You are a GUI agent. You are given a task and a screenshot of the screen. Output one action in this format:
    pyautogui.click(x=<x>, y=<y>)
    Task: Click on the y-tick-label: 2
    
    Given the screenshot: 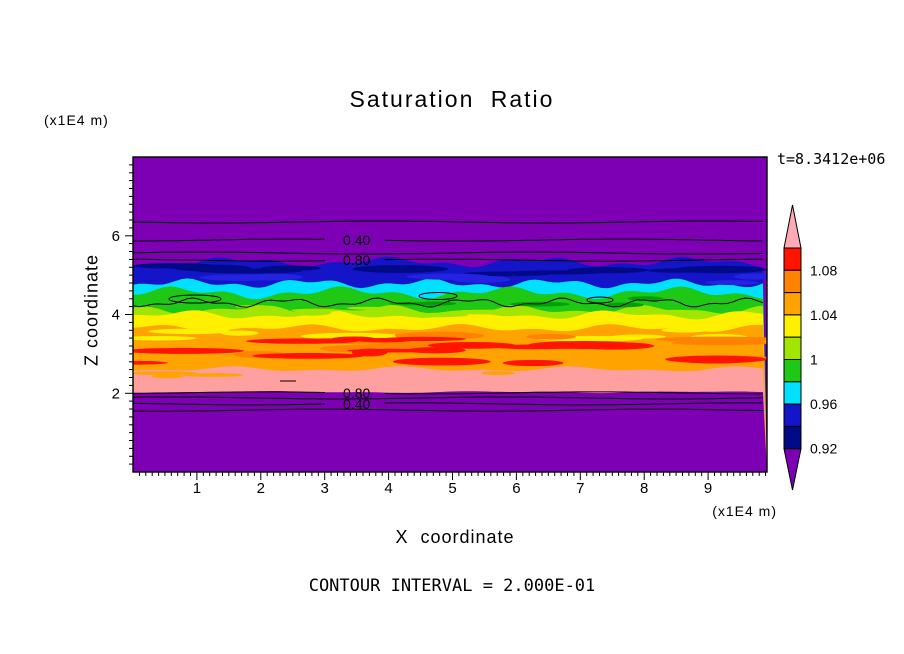 What is the action you would take?
    pyautogui.click(x=116, y=393)
    